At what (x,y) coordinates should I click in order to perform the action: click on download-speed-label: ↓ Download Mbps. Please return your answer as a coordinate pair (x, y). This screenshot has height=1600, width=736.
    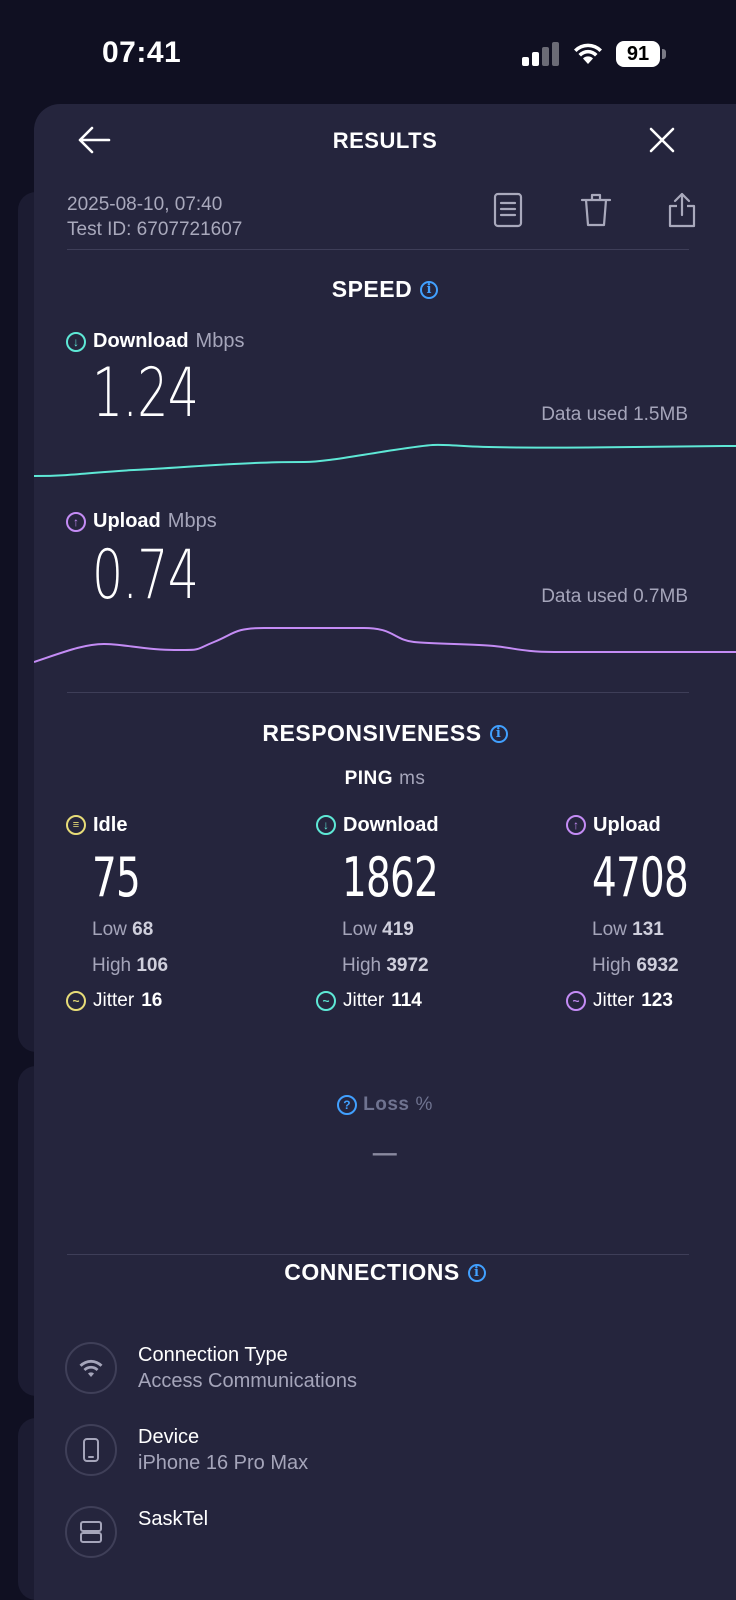
    Looking at the image, I should click on (155, 341).